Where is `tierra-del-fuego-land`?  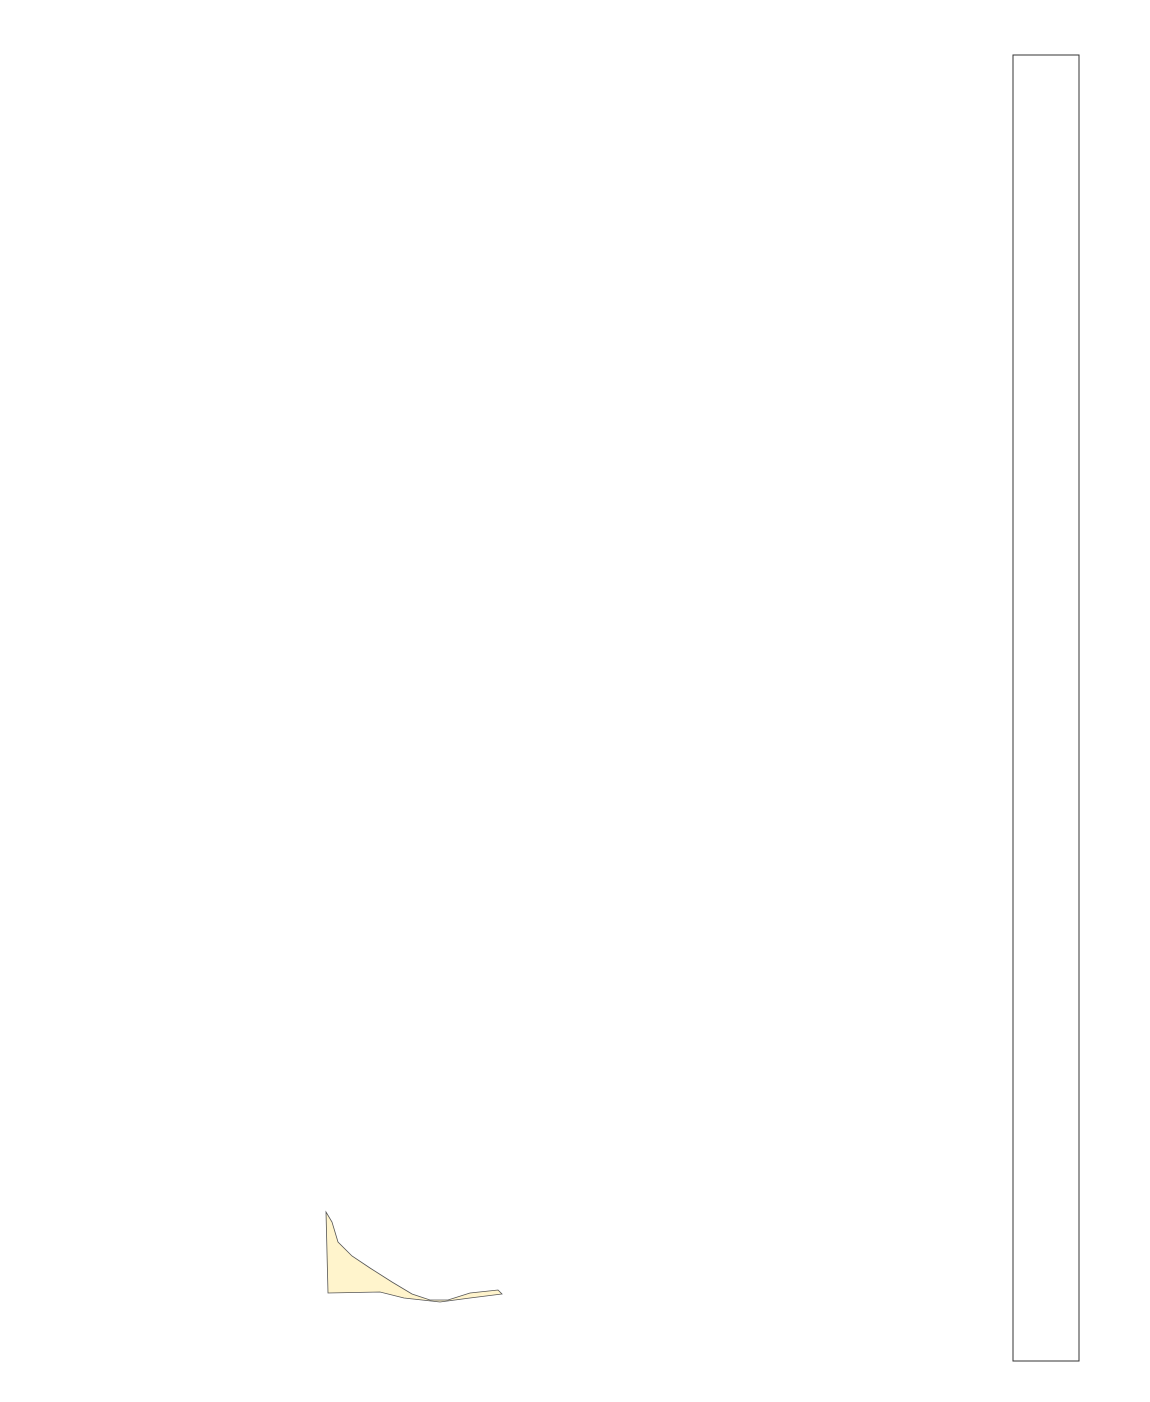 tierra-del-fuego-land is located at coordinates (414, 1256).